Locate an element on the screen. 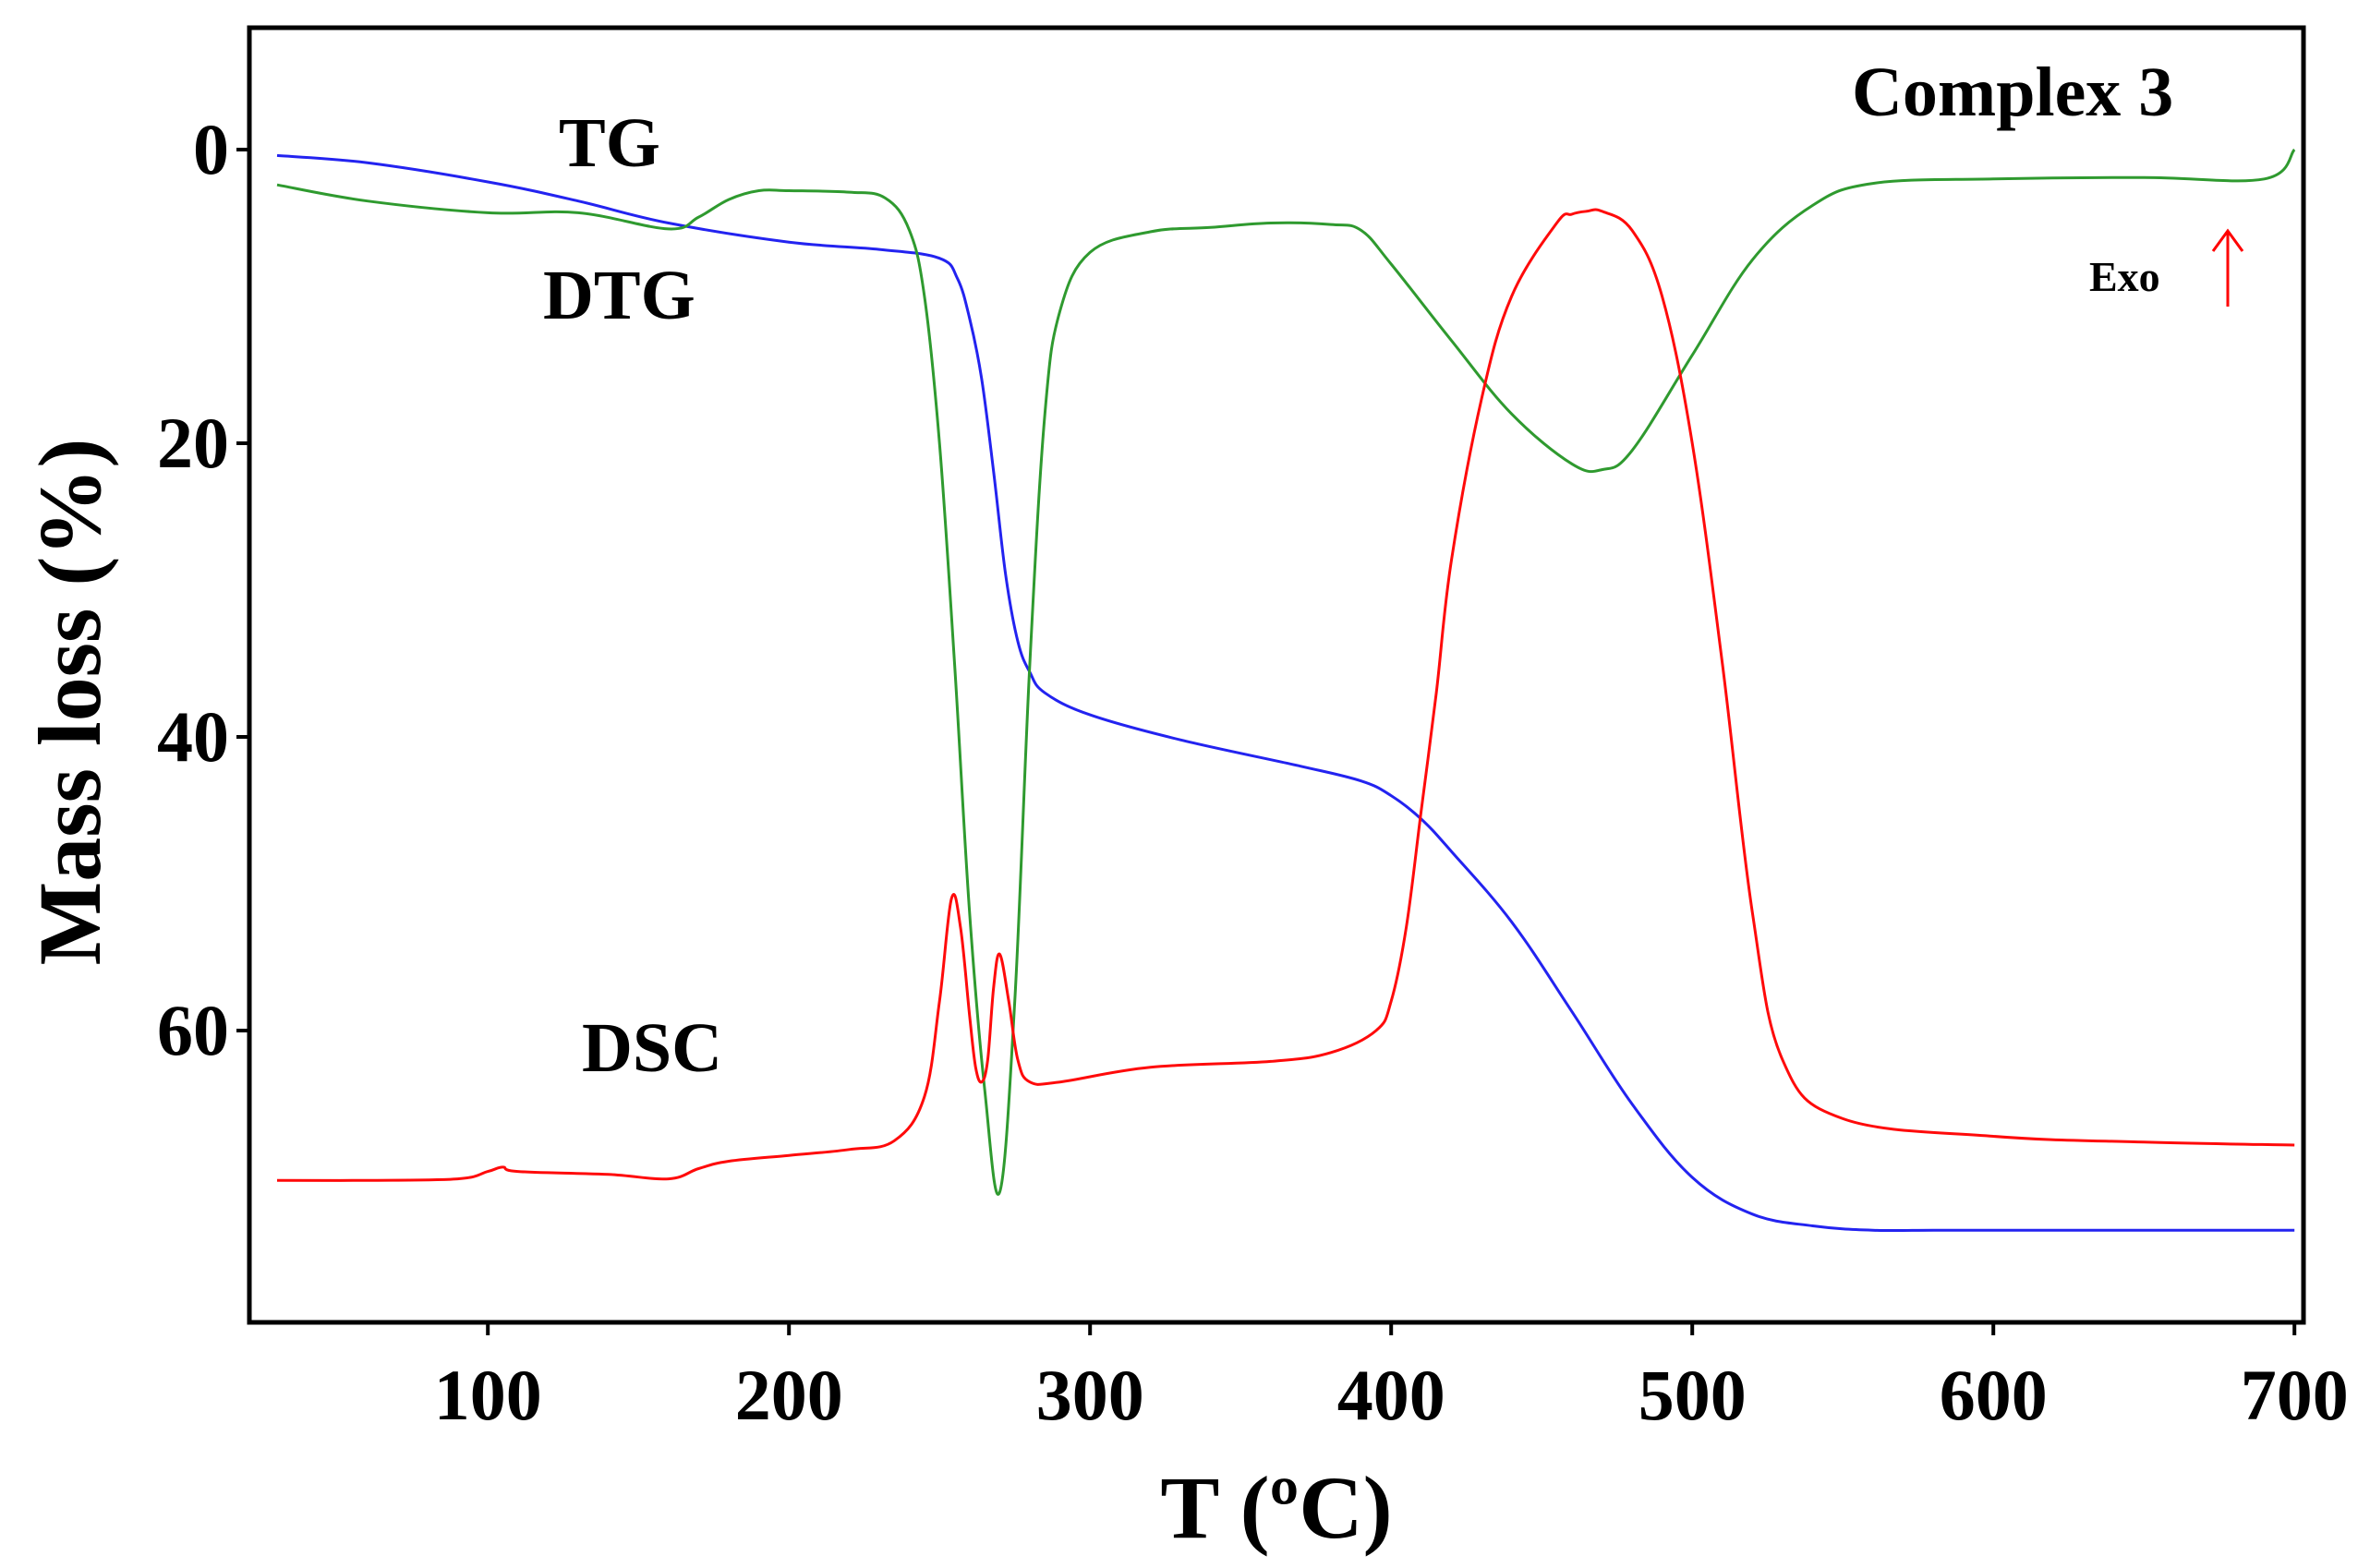 The height and width of the screenshot is (1568, 2370). x-axis-ticks: 100 200 300 400 500 600 700 is located at coordinates (1391, 1378).